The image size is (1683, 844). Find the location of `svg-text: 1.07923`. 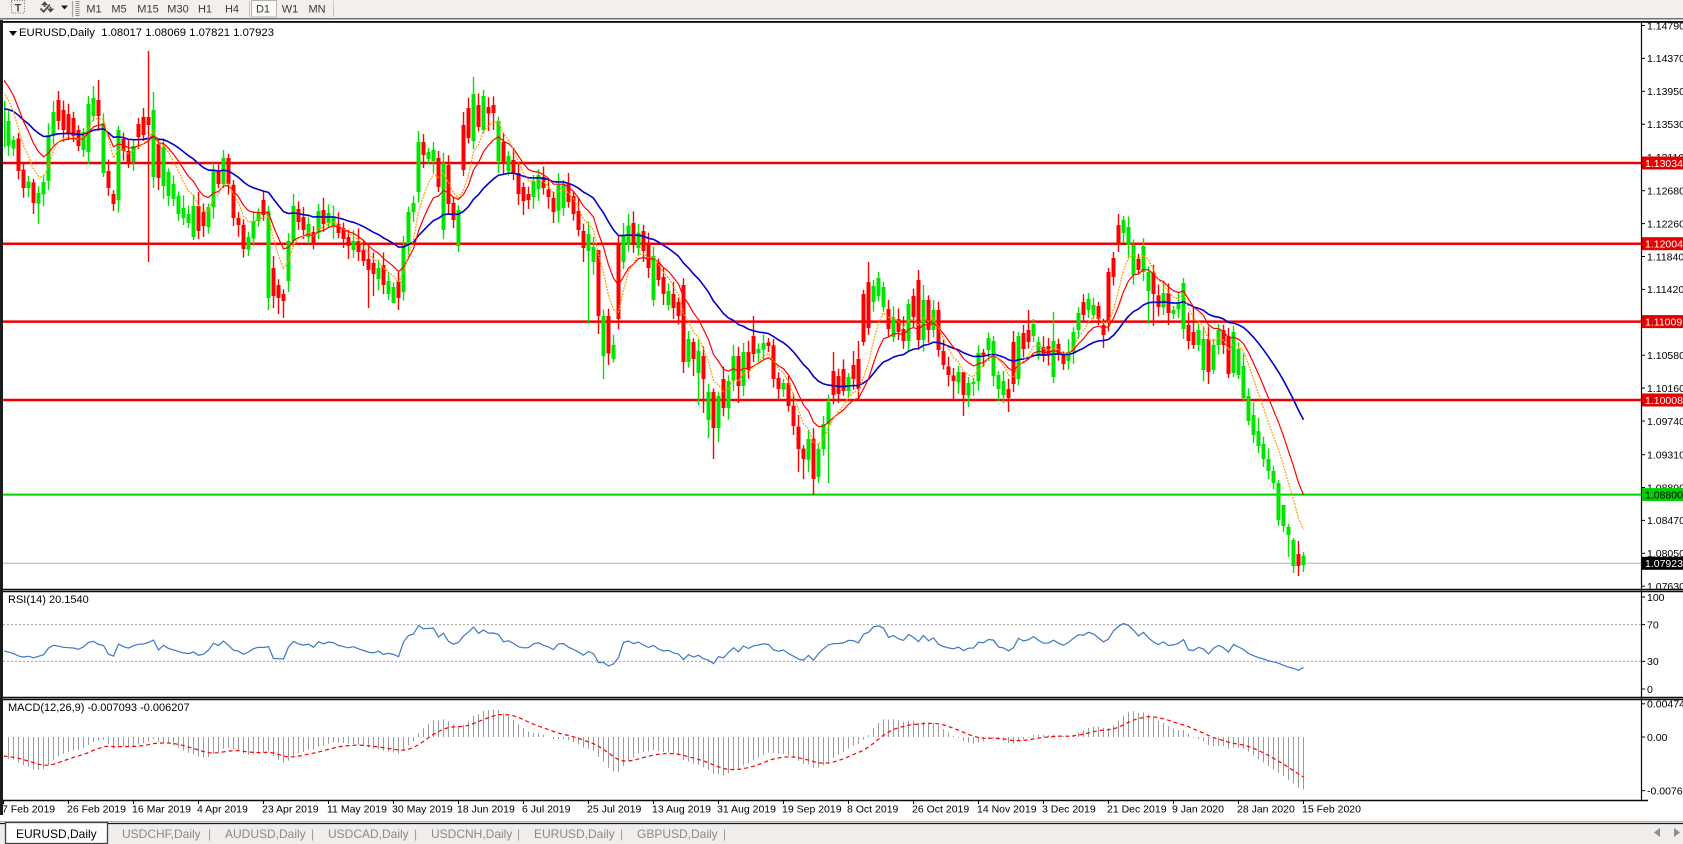

svg-text: 1.07923 is located at coordinates (1664, 564).